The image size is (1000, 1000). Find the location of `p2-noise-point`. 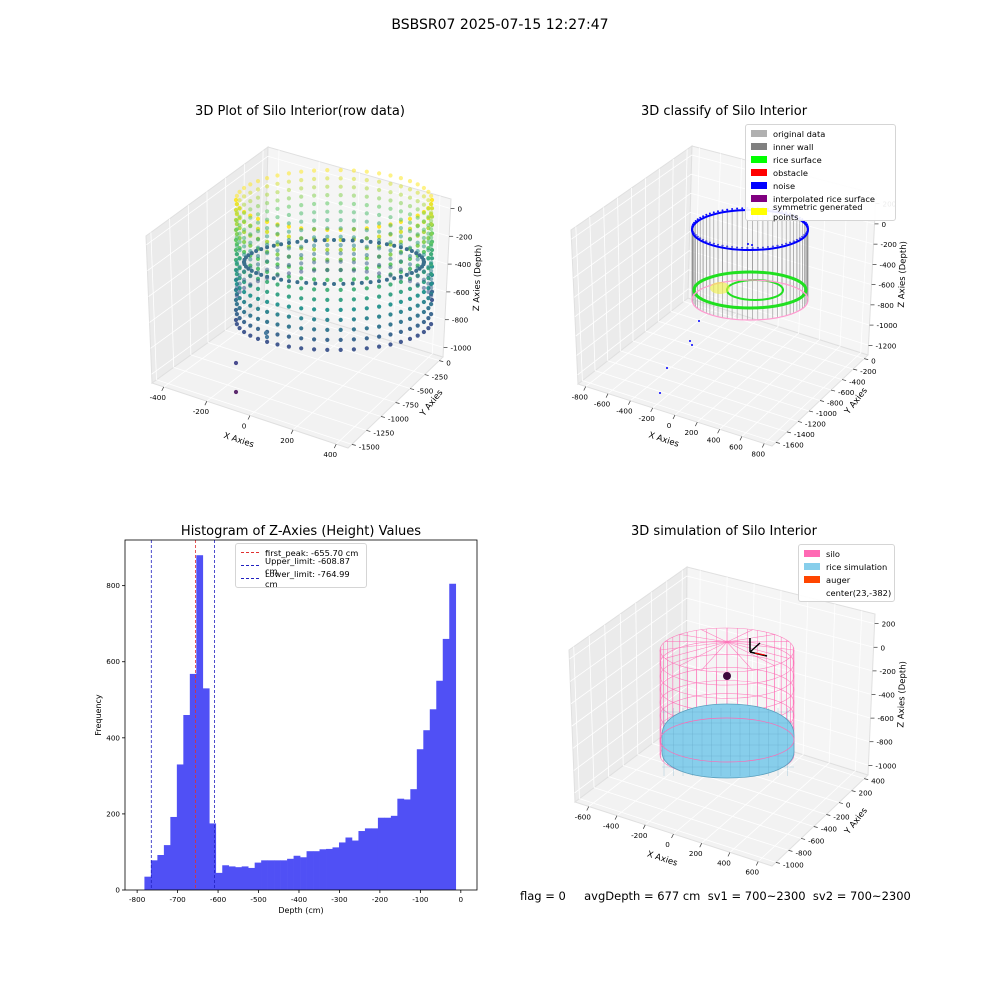

p2-noise-point is located at coordinates (700, 217).